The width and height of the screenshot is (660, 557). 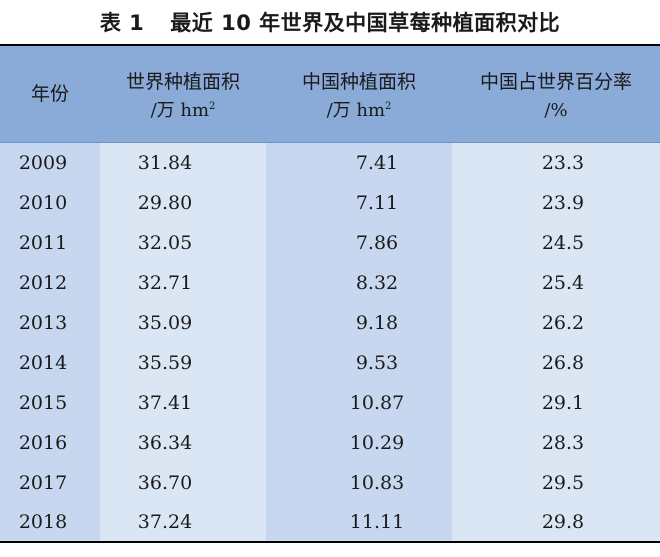 I want to click on cell-world-area: 37.41, so click(x=183, y=403).